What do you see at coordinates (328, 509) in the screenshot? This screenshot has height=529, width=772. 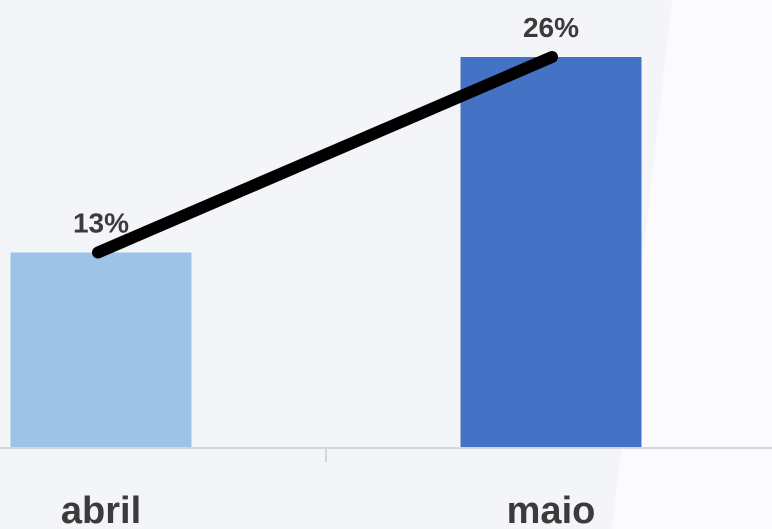 I see `category-labels-group: abril maio` at bounding box center [328, 509].